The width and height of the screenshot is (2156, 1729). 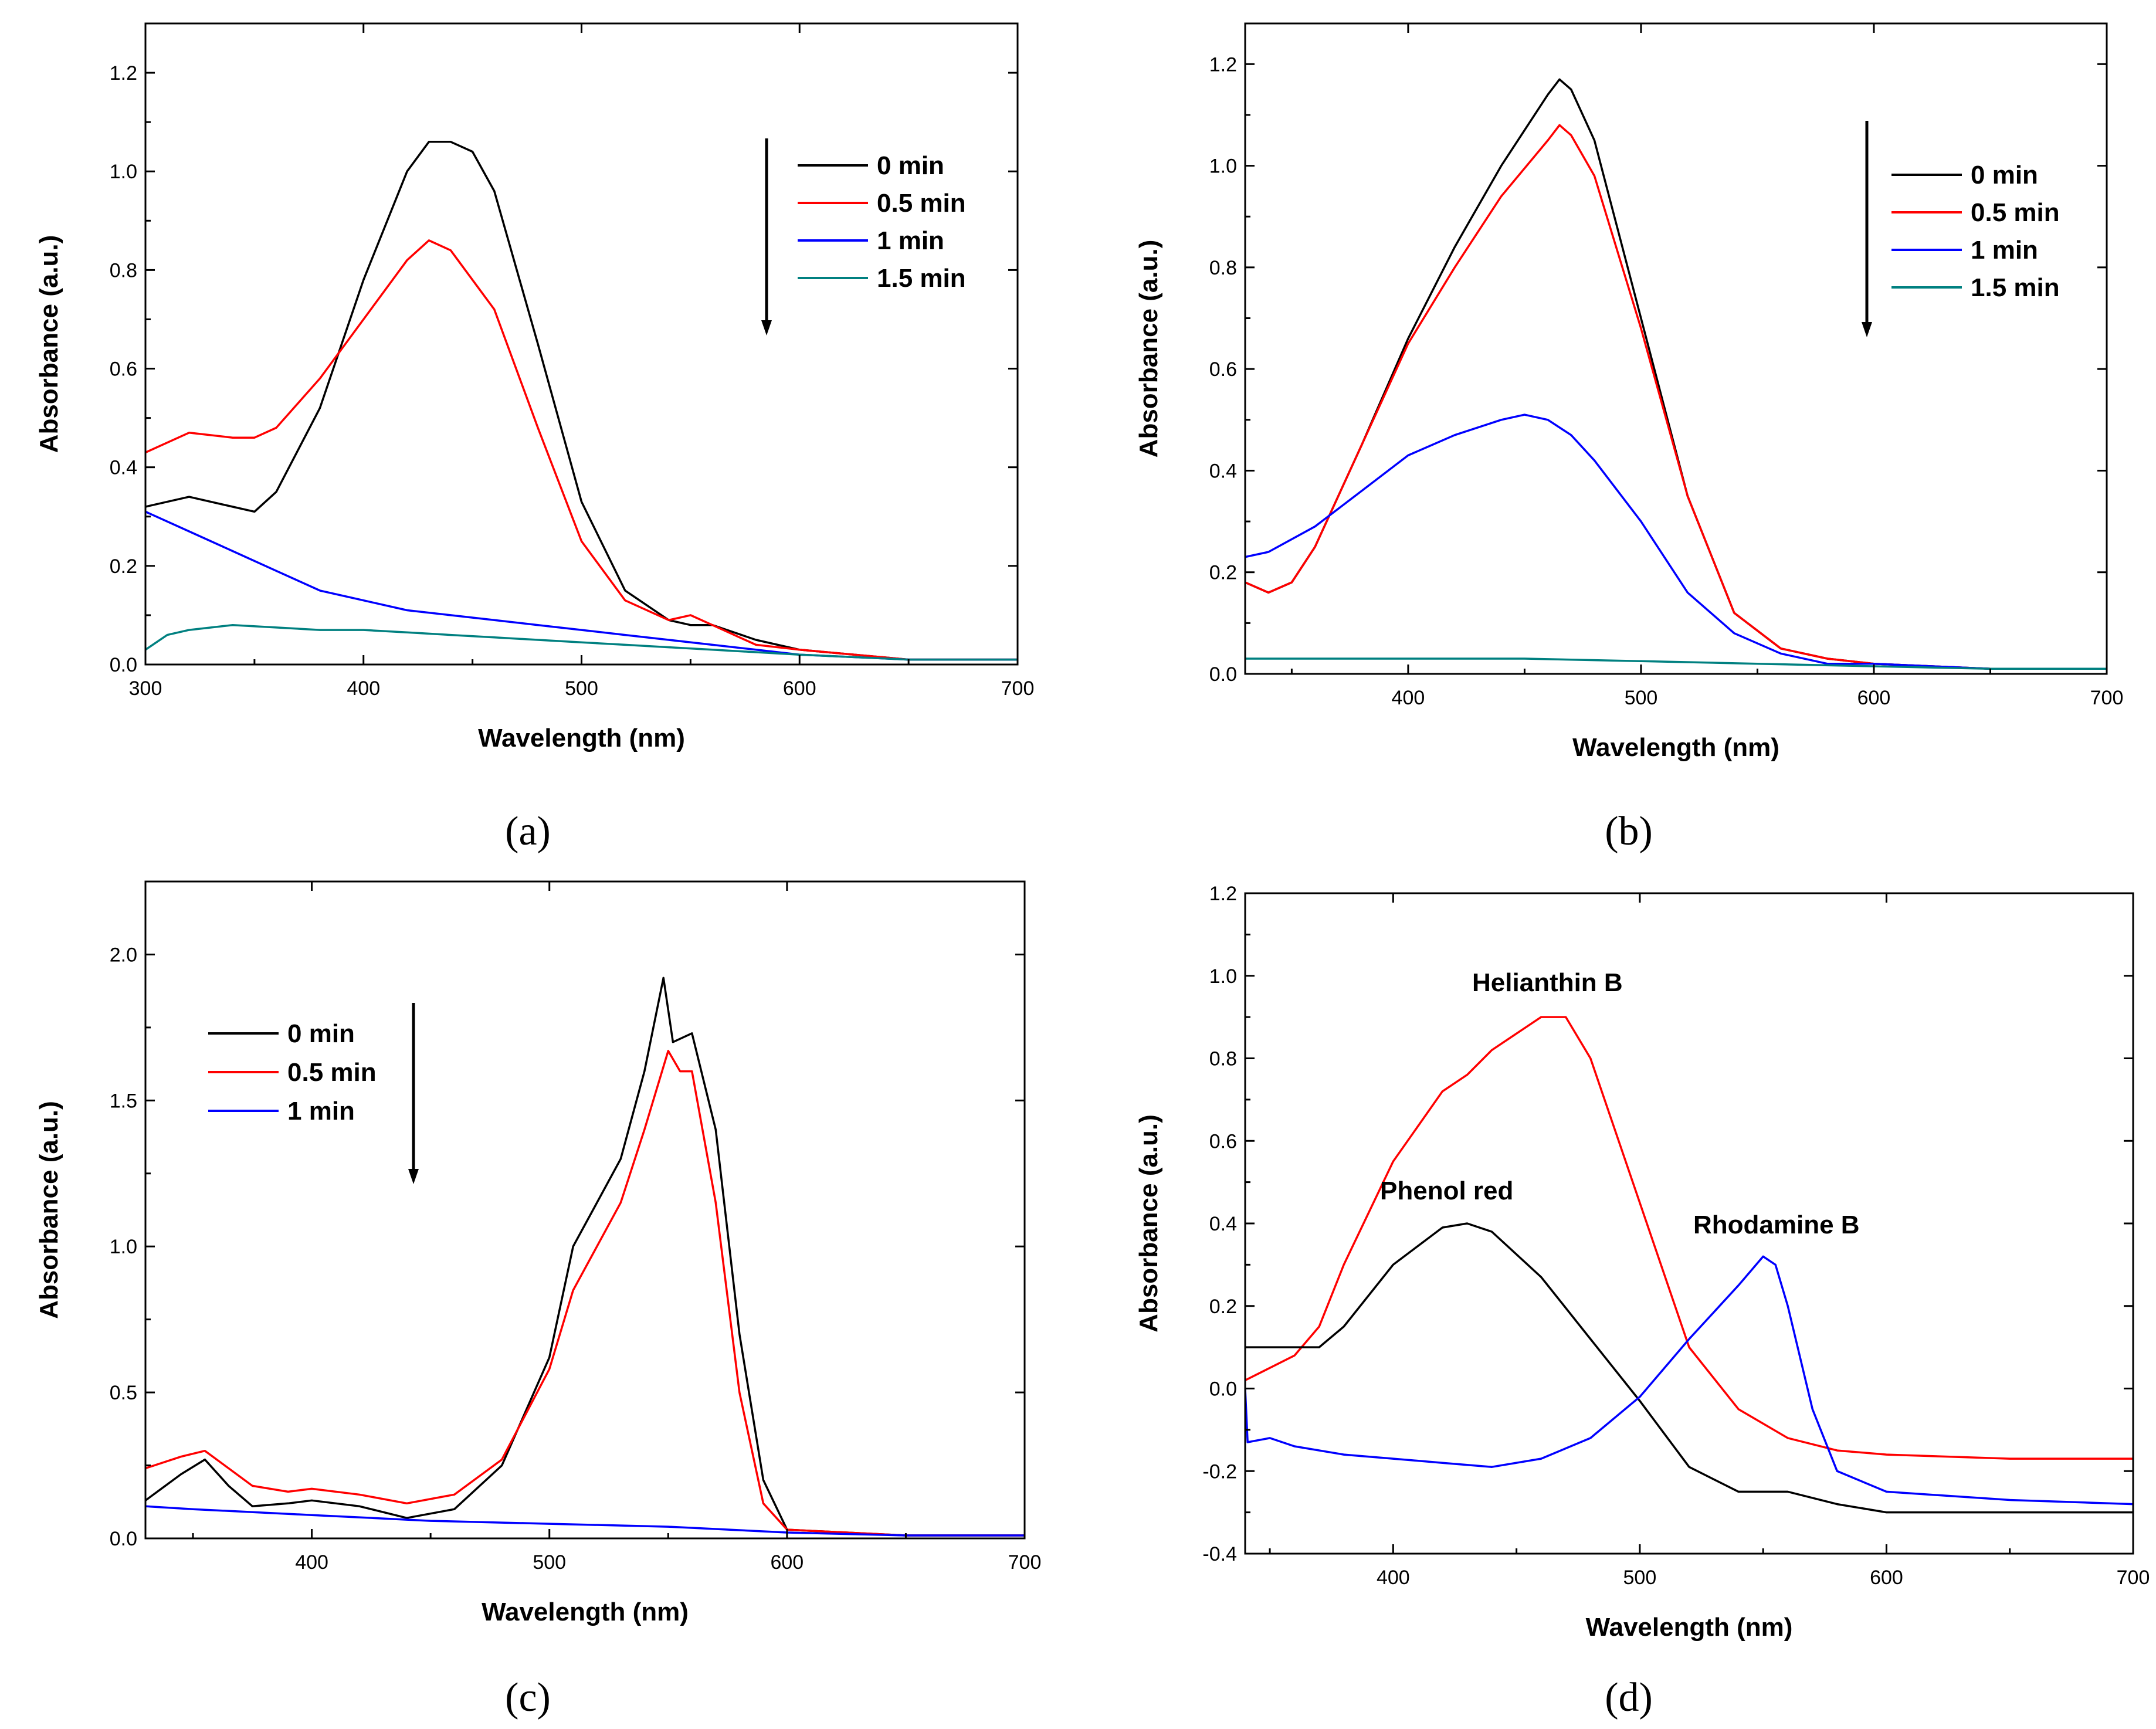 What do you see at coordinates (528, 1697) in the screenshot?
I see `panel-label: (c)` at bounding box center [528, 1697].